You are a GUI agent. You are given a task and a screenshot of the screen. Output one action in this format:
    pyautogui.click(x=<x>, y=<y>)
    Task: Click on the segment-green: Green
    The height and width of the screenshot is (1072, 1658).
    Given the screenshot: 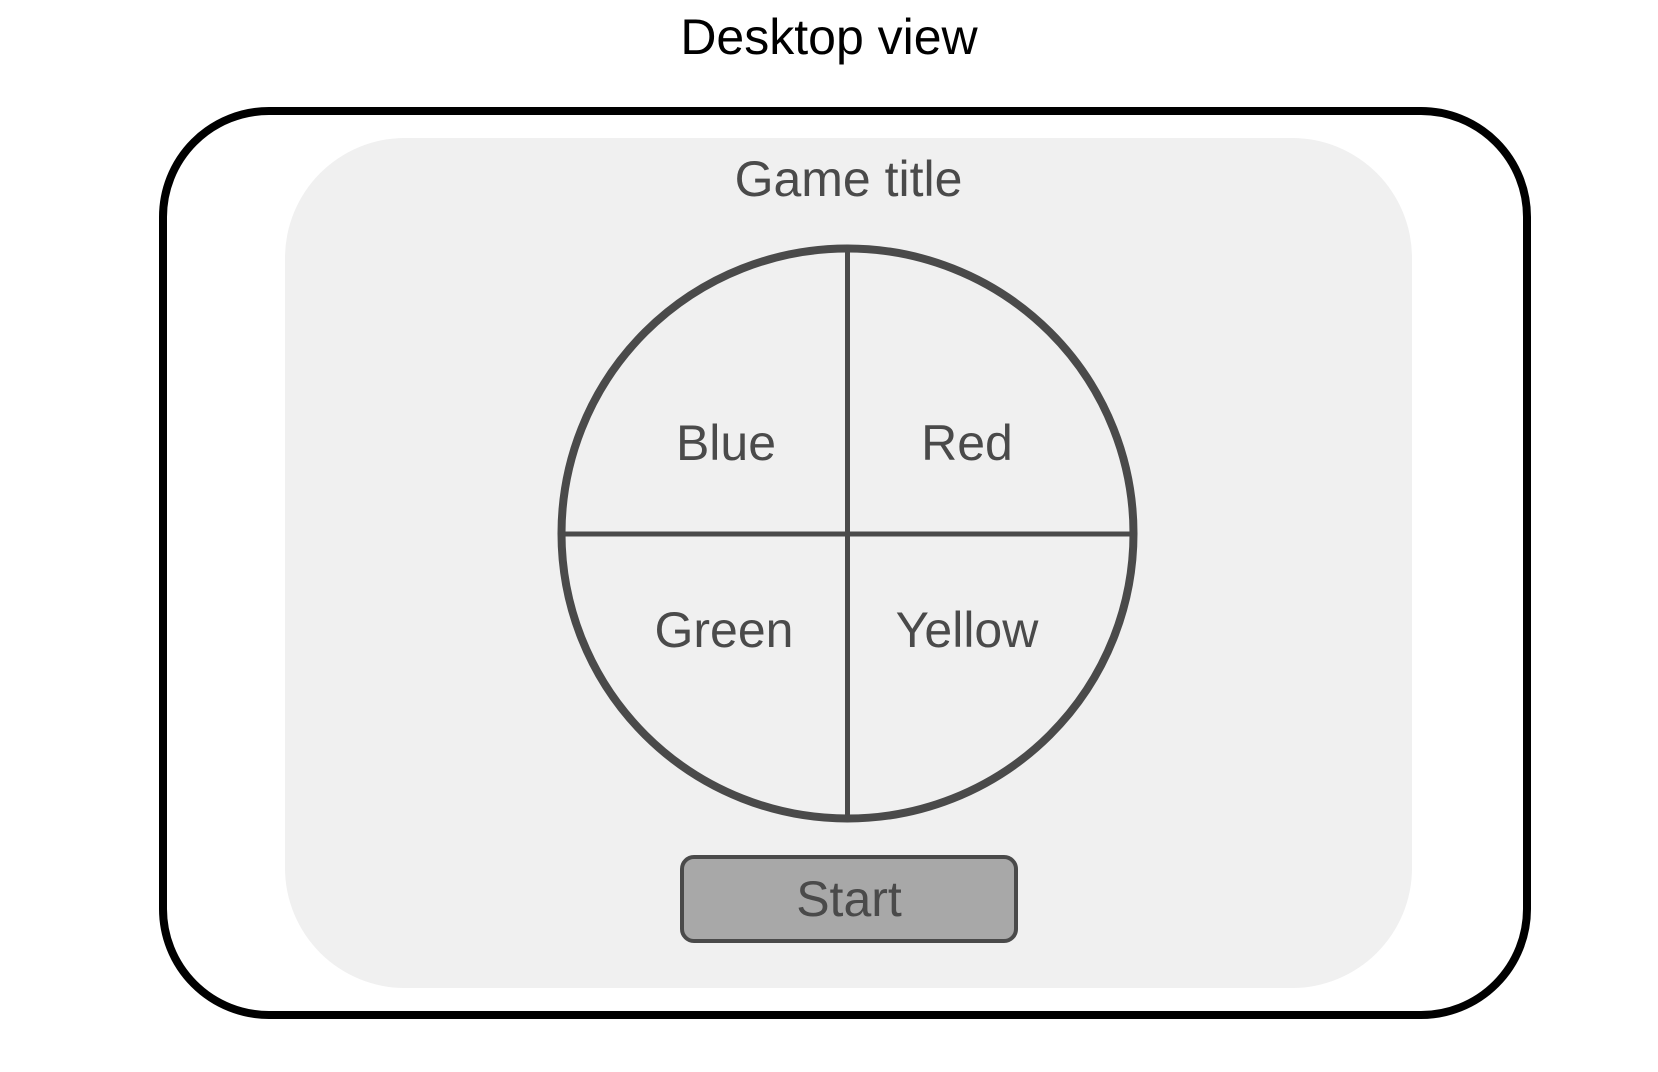 What is the action you would take?
    pyautogui.click(x=724, y=630)
    